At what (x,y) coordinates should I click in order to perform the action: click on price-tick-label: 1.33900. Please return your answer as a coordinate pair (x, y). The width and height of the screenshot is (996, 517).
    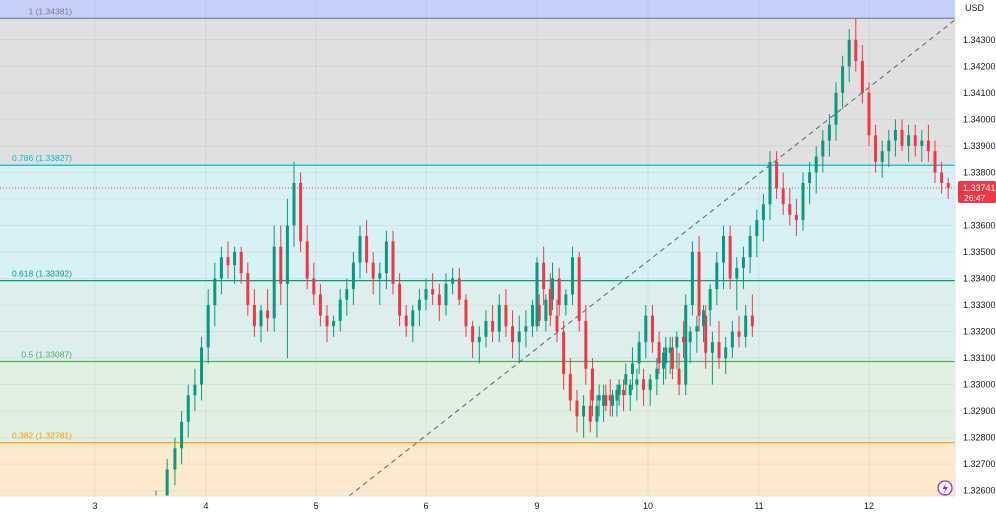
    Looking at the image, I should click on (979, 146).